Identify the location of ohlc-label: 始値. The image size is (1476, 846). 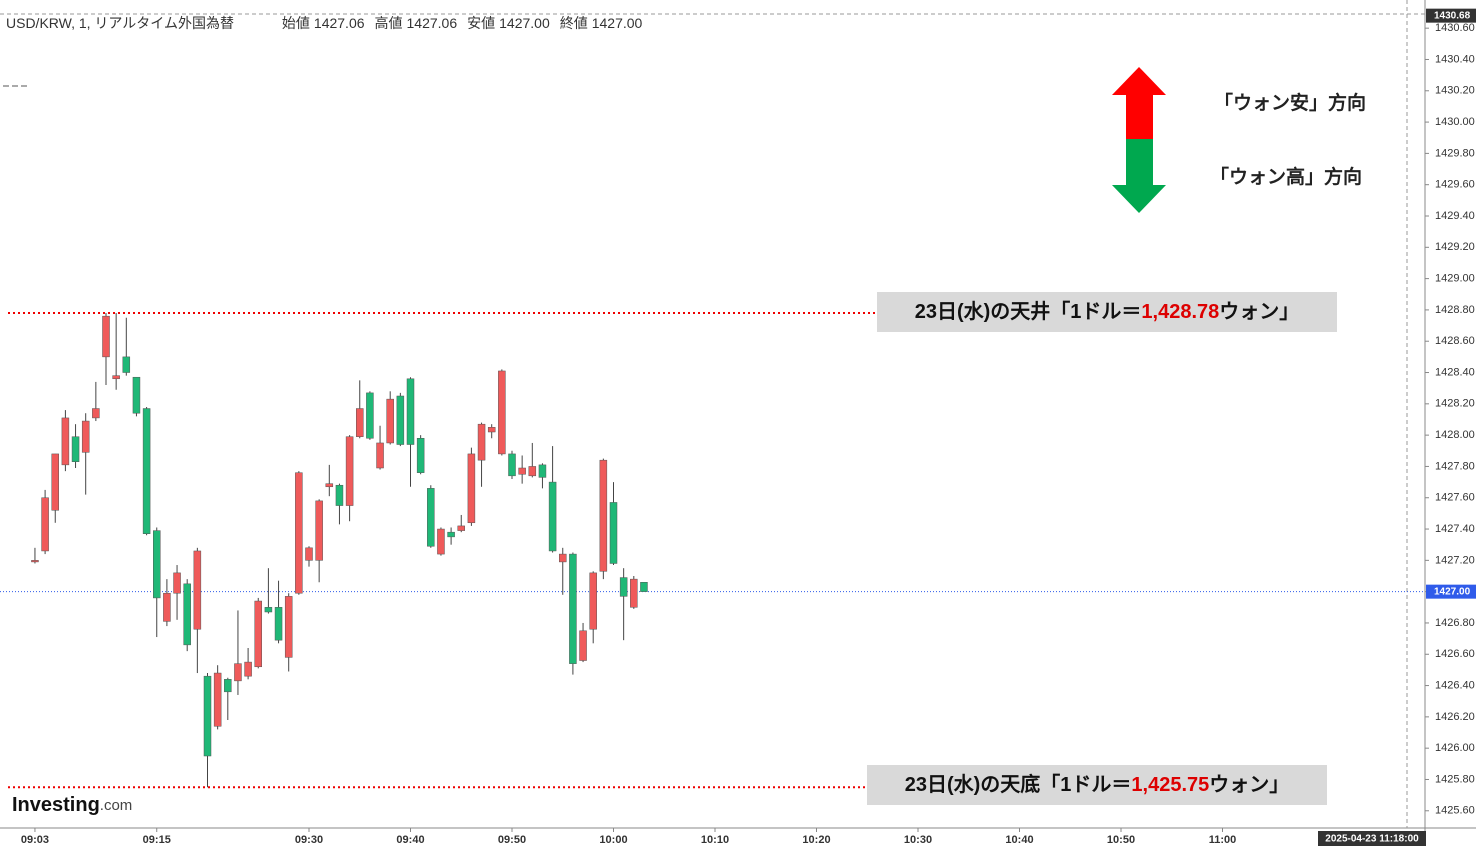
(295, 23).